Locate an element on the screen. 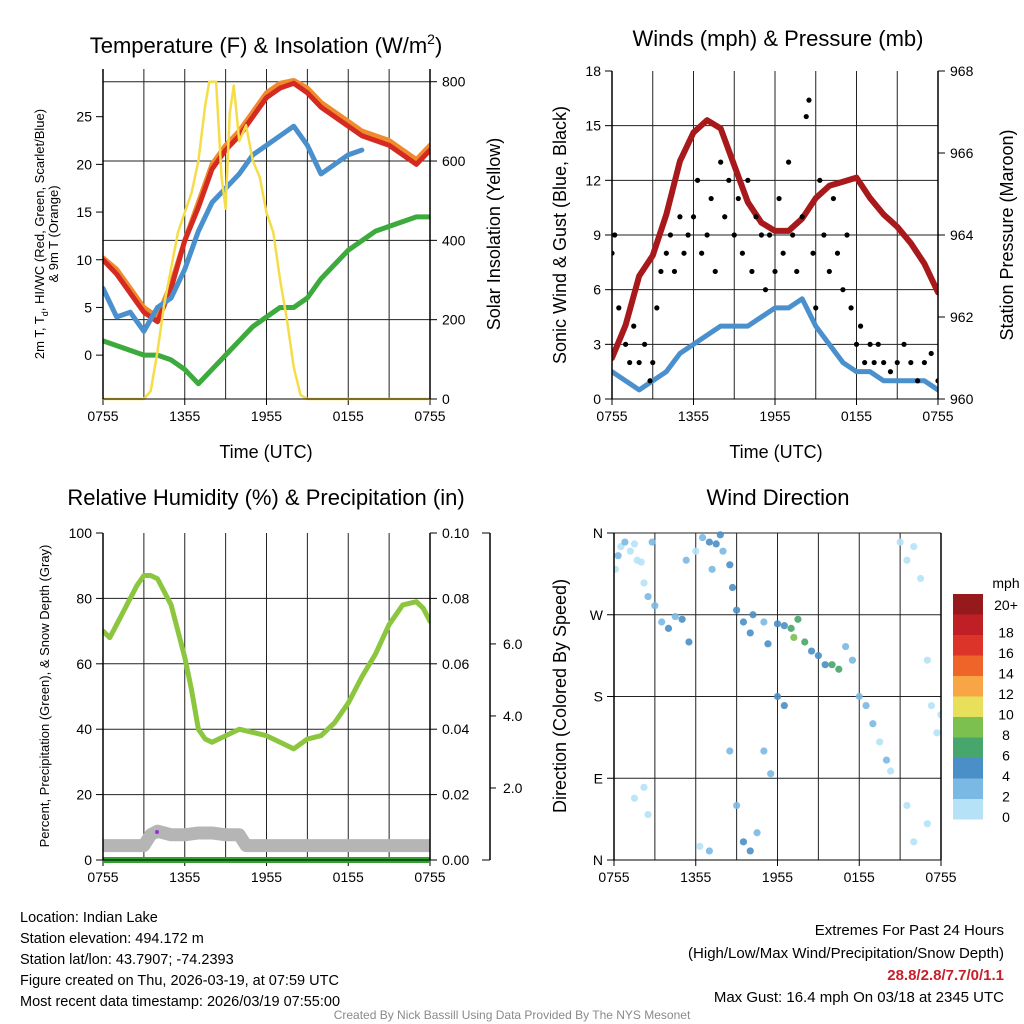 The height and width of the screenshot is (1024, 1024). speed-legend-label: 16 is located at coordinates (1006, 653).